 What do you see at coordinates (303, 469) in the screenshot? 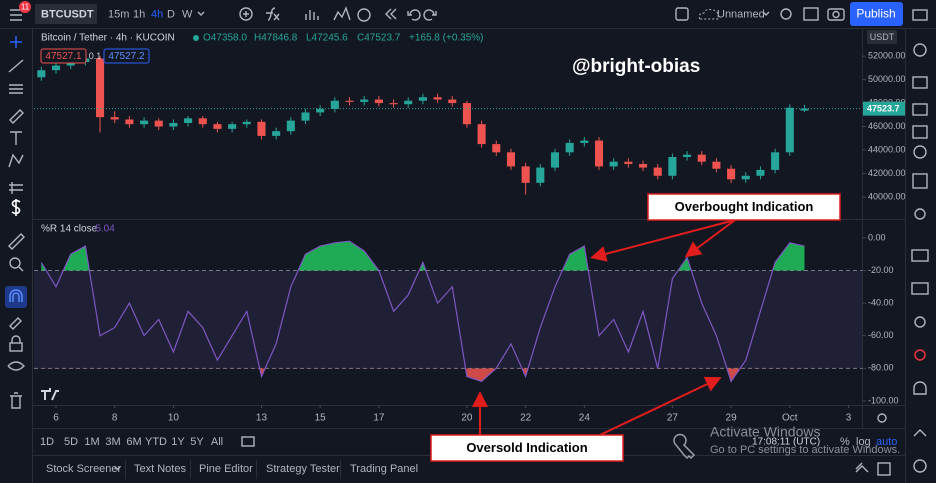
I see `tab: Strategy Tester` at bounding box center [303, 469].